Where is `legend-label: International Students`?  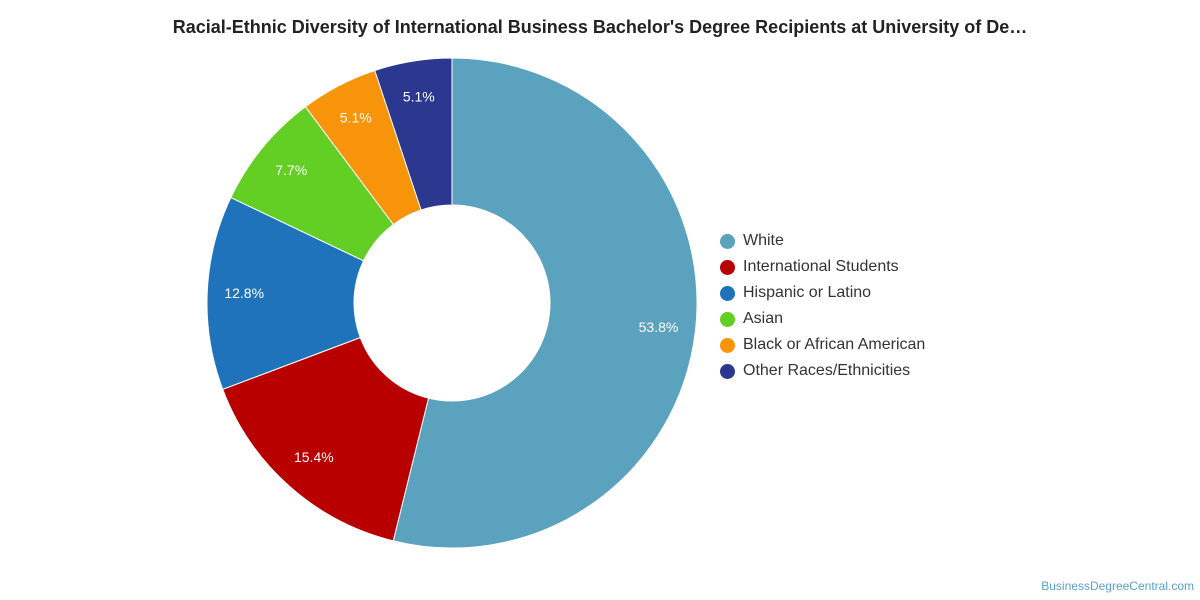 legend-label: International Students is located at coordinates (821, 266).